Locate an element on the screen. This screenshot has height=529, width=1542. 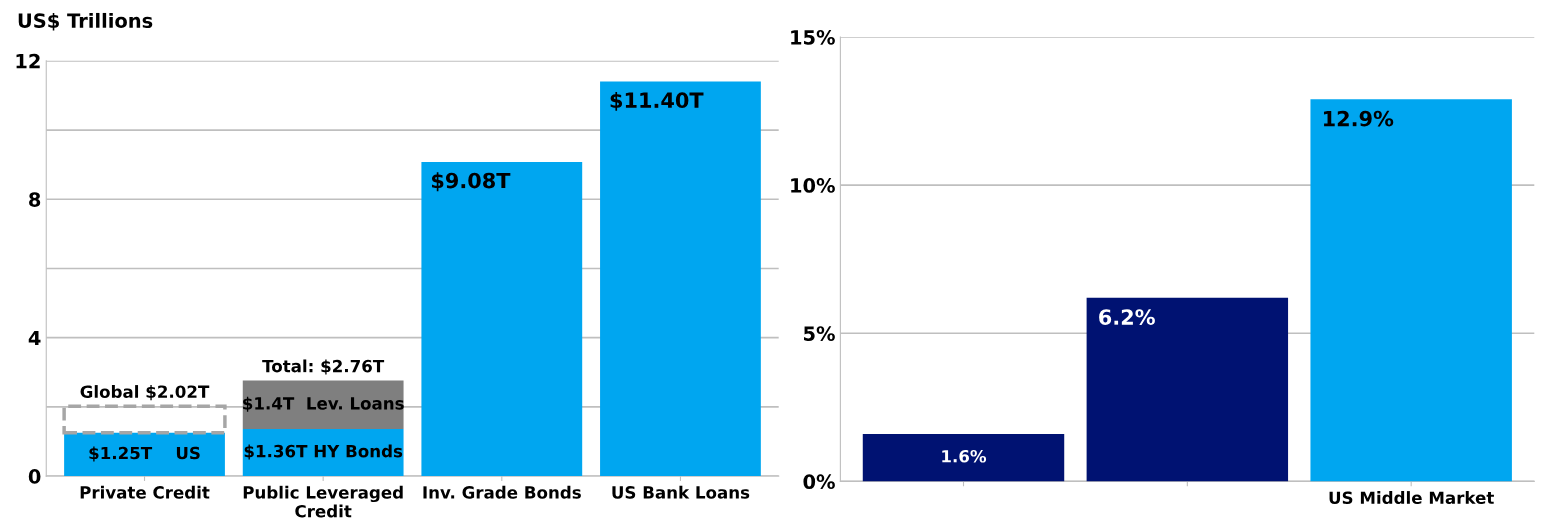
data-label: 6.2% is located at coordinates (1127, 317).